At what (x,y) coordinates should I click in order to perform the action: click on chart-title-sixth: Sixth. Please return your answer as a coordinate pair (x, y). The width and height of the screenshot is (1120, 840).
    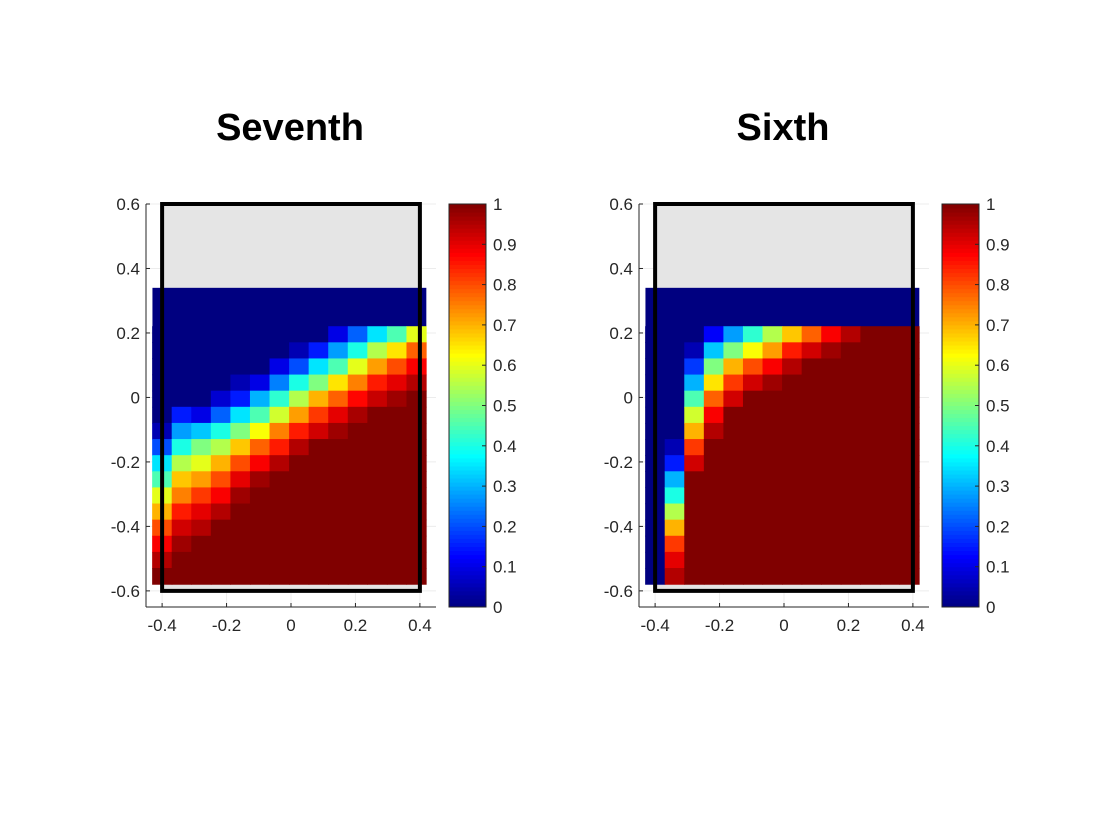
    Looking at the image, I should click on (783, 128).